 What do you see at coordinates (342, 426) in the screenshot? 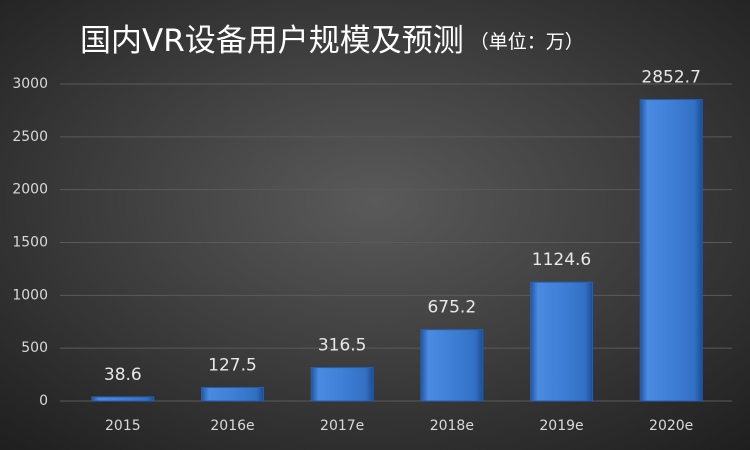
I see `x-tick-label: 2017e` at bounding box center [342, 426].